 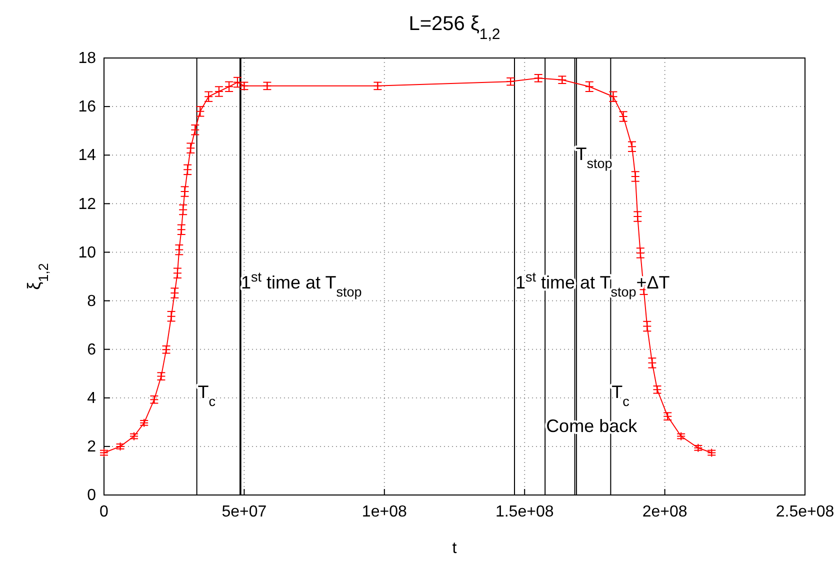 What do you see at coordinates (87, 59) in the screenshot?
I see `y-tick-label: 18` at bounding box center [87, 59].